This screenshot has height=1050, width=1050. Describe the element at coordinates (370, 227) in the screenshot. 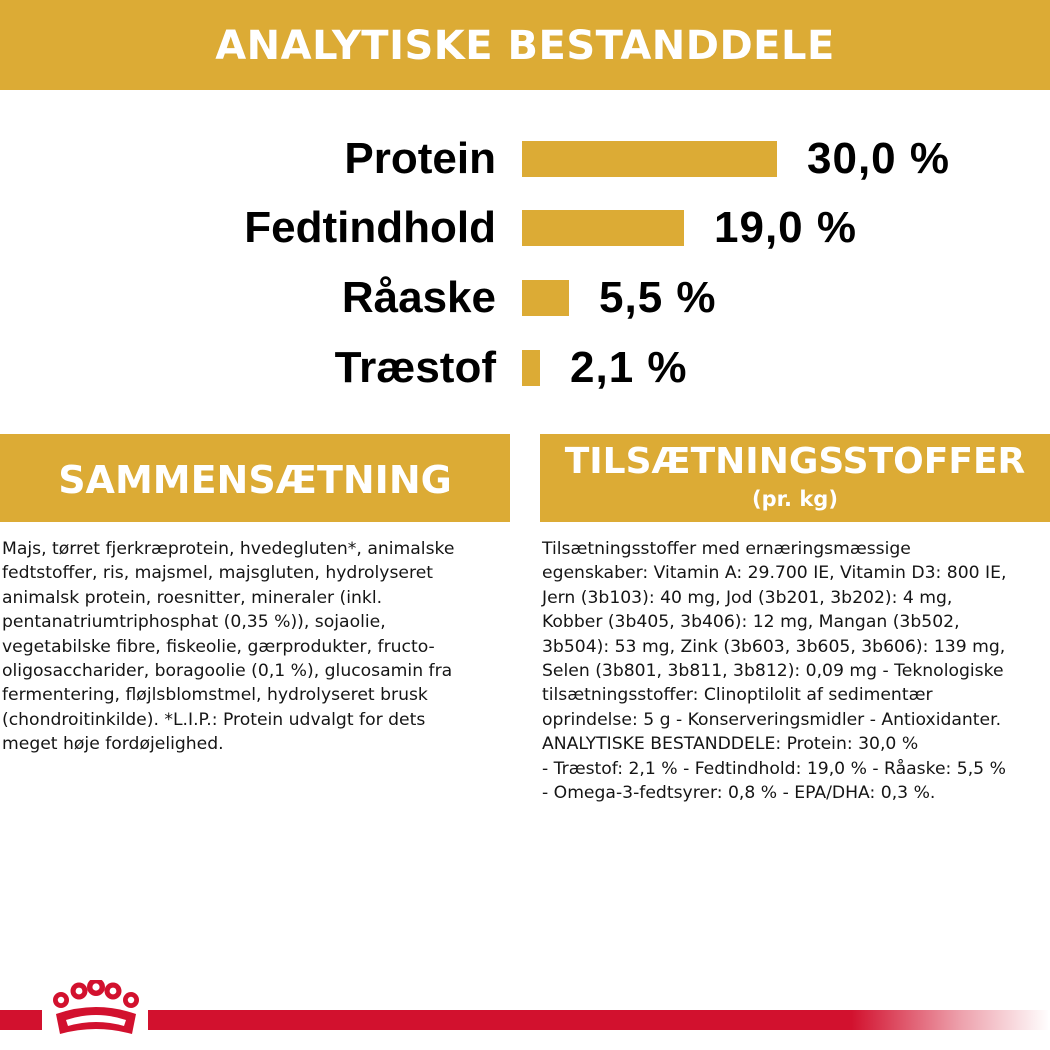

I see `nutrient-label: Fedtindhold` at that location.